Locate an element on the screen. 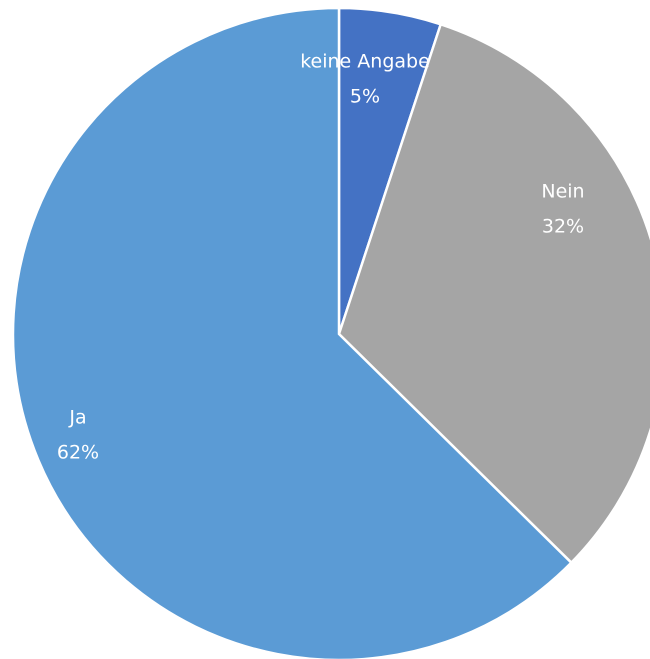  slice-label: Nein is located at coordinates (562, 192).